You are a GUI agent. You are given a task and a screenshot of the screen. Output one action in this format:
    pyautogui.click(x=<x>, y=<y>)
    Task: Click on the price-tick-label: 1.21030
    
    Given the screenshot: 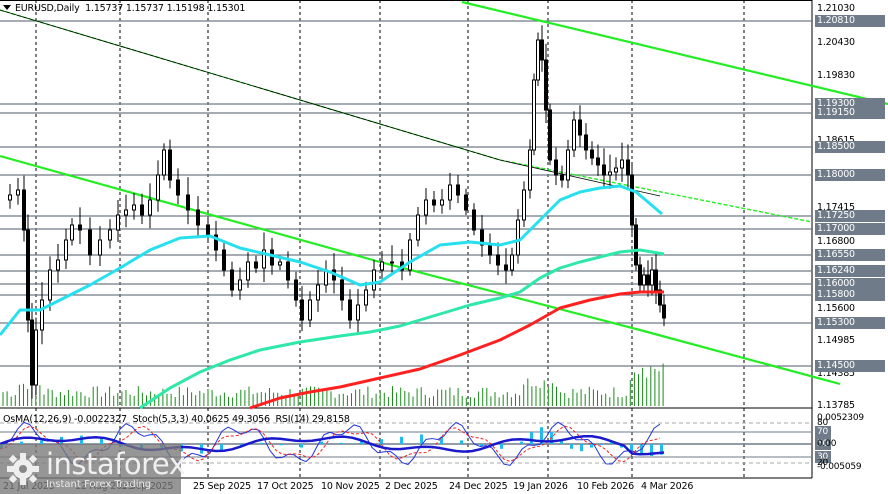 What is the action you would take?
    pyautogui.click(x=836, y=8)
    